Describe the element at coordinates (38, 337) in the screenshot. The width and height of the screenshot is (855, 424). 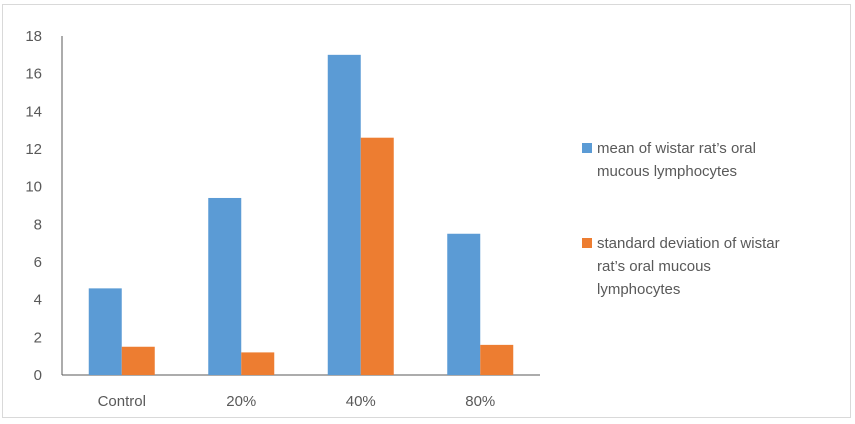
I see `y-tick-label: 2` at that location.